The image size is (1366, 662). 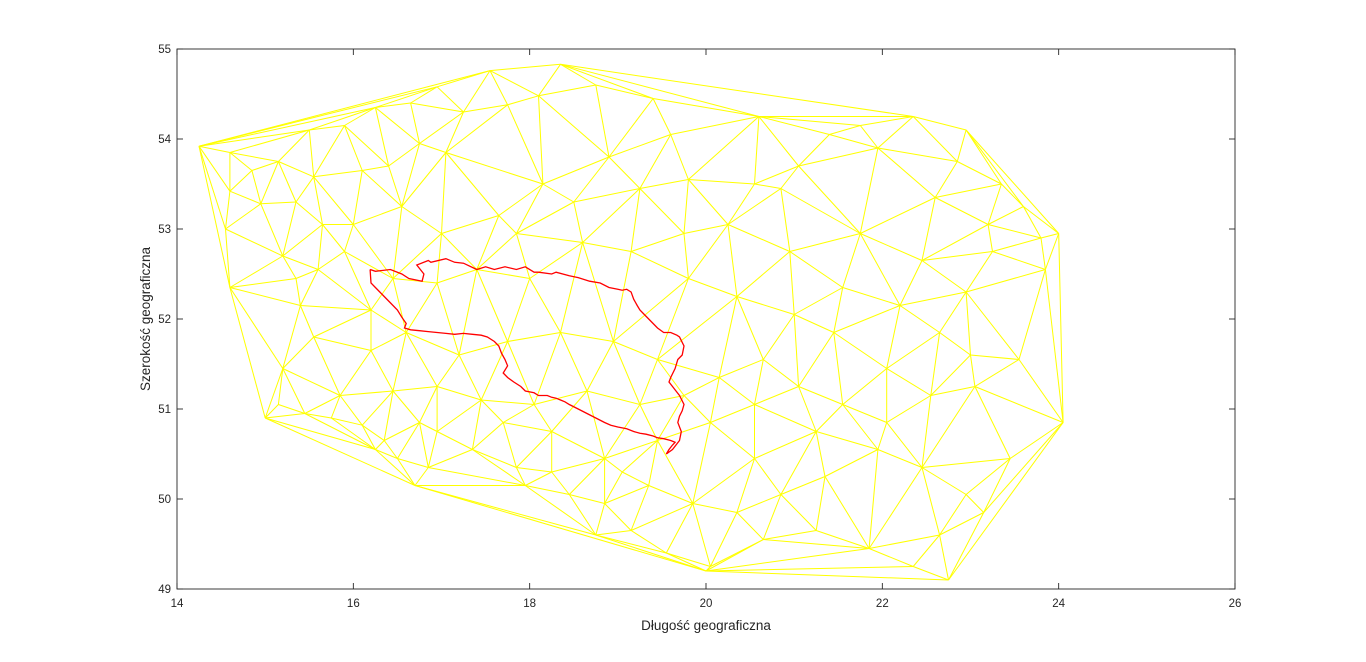 I want to click on y-tick-label: 49, so click(x=164, y=590).